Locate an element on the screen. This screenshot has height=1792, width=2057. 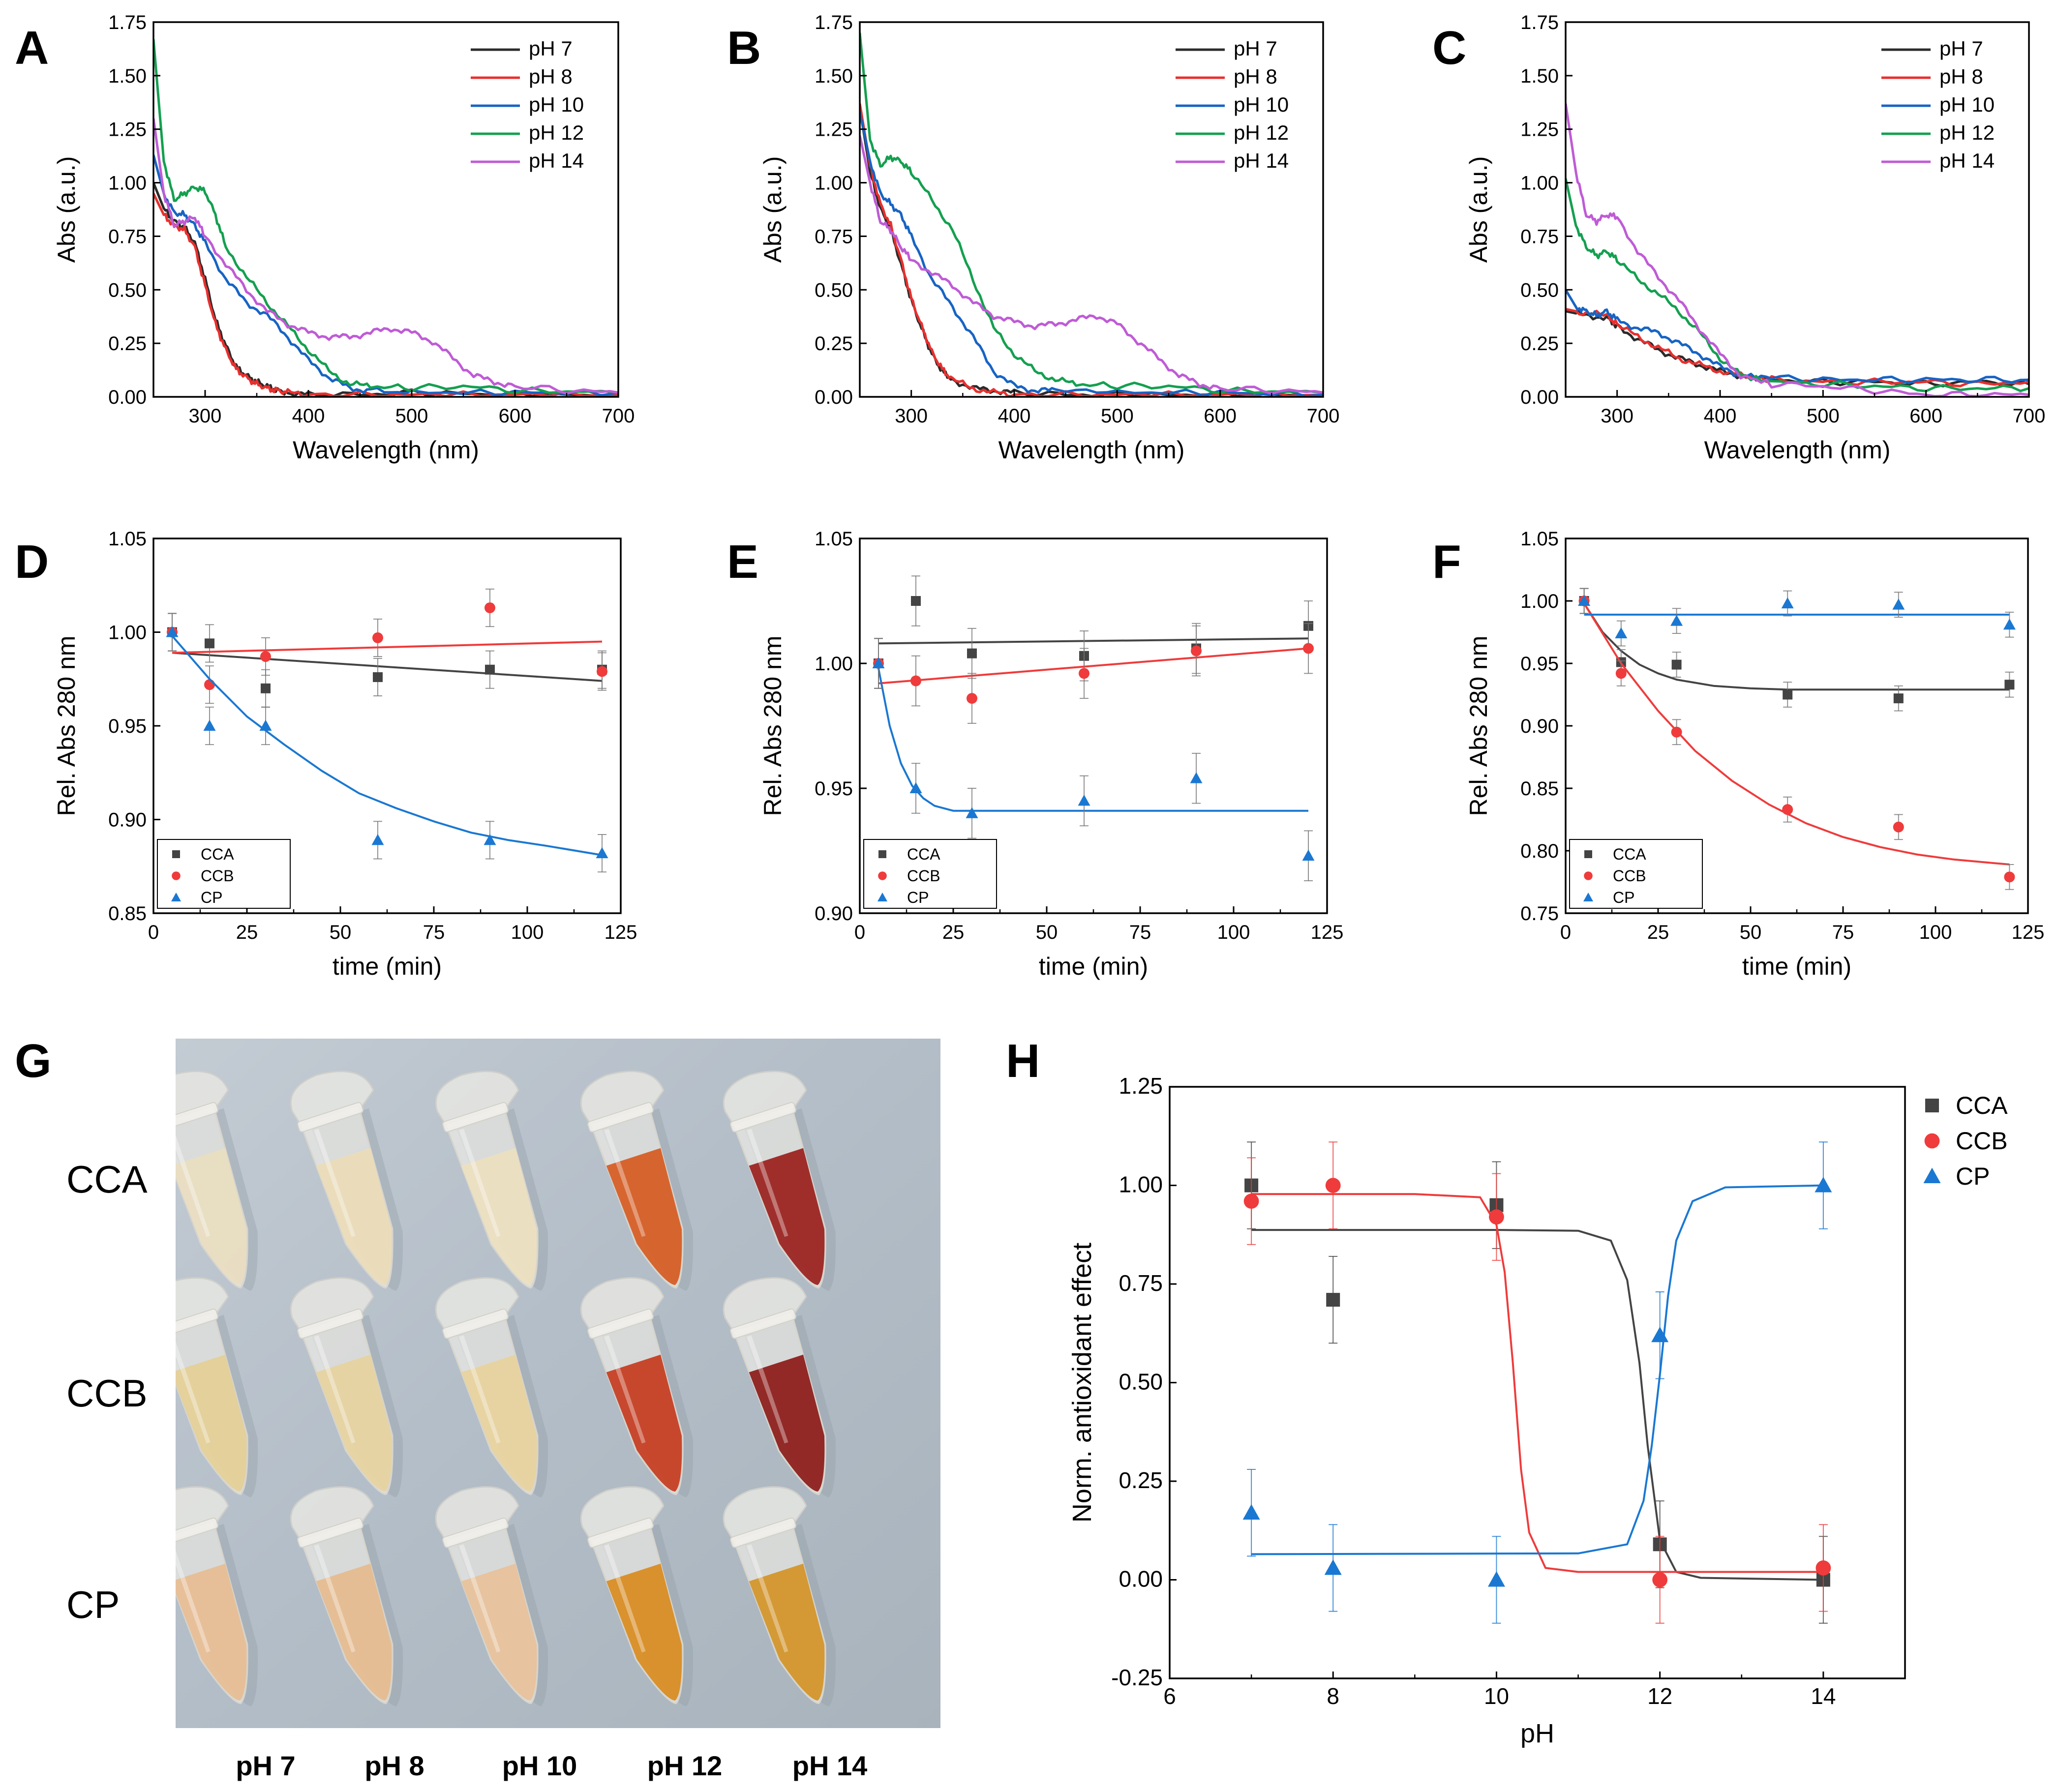
panel-label-g: G is located at coordinates (33, 1061).